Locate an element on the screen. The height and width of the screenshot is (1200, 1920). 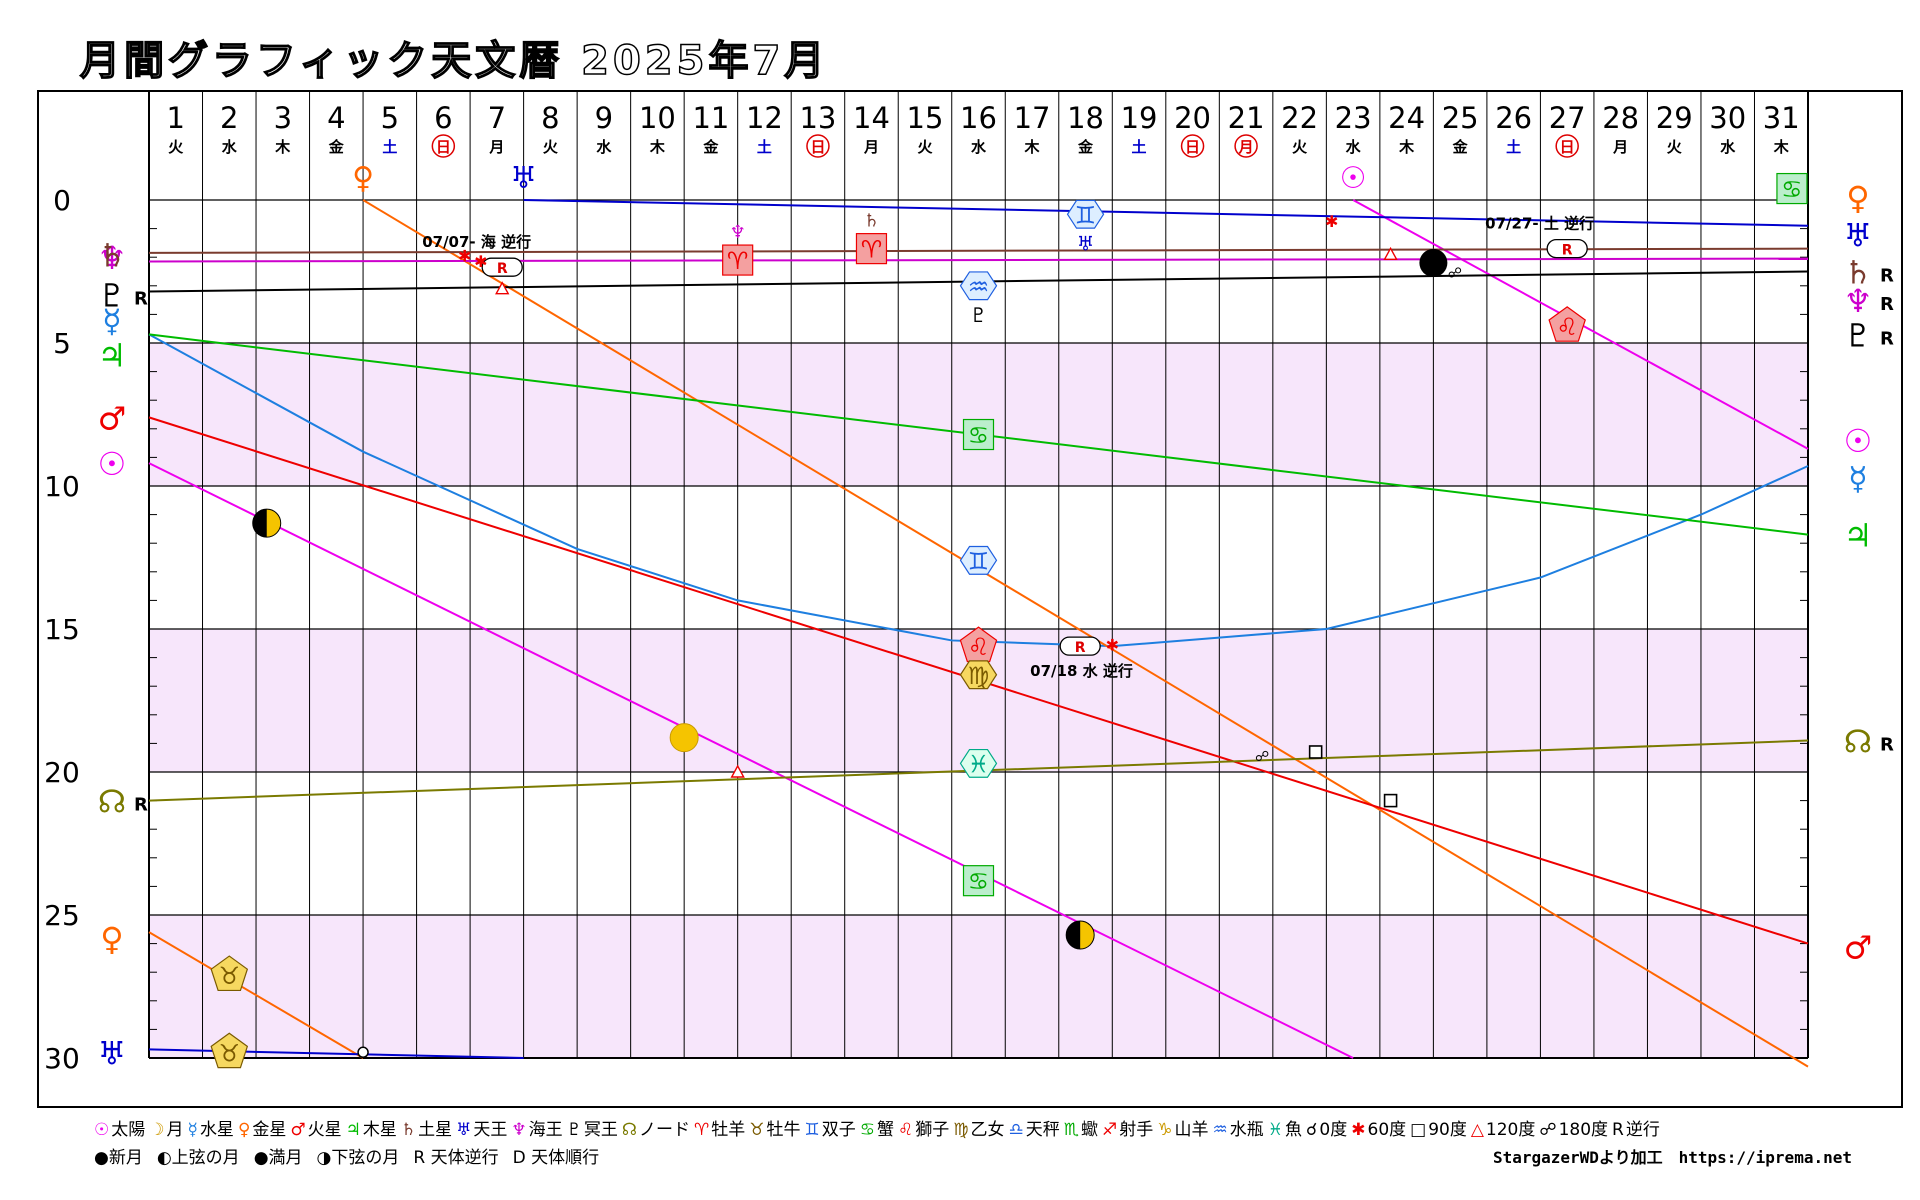
sign-marker-symbol: ♒ is located at coordinates (979, 287).